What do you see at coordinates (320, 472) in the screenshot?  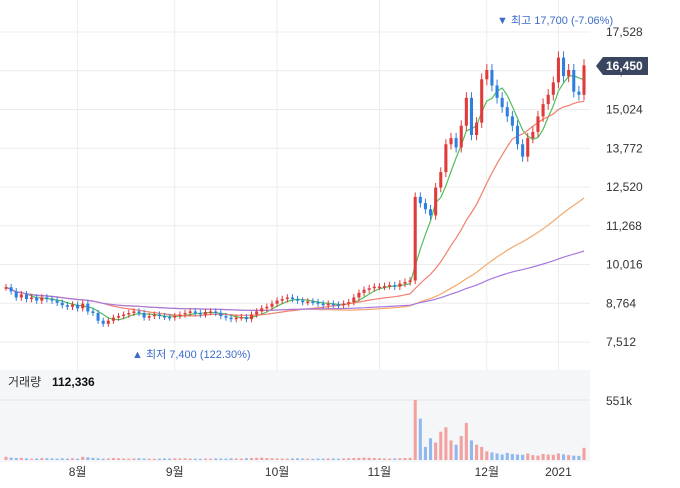 I see `time-axis: 8월 9월 10월 11월 12월 2021` at bounding box center [320, 472].